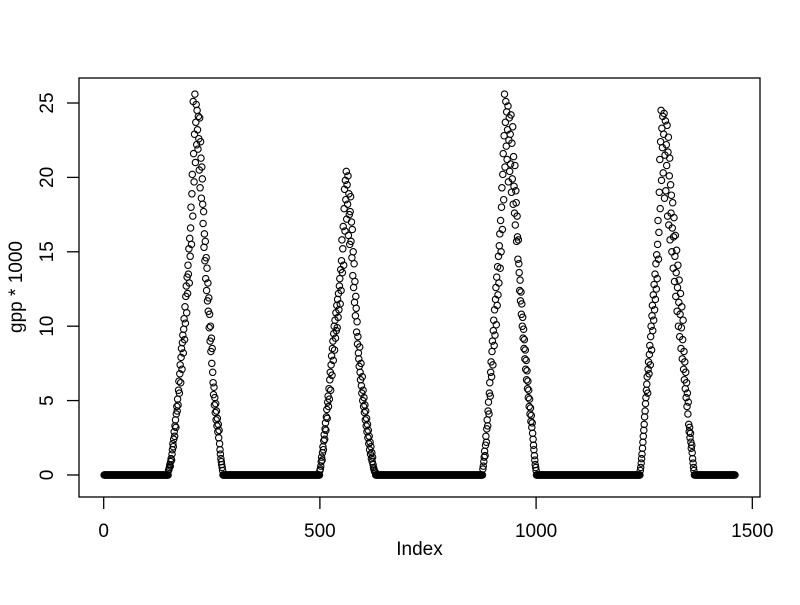 The width and height of the screenshot is (800, 605). Describe the element at coordinates (103, 531) in the screenshot. I see `x-tick-label: 0` at that location.